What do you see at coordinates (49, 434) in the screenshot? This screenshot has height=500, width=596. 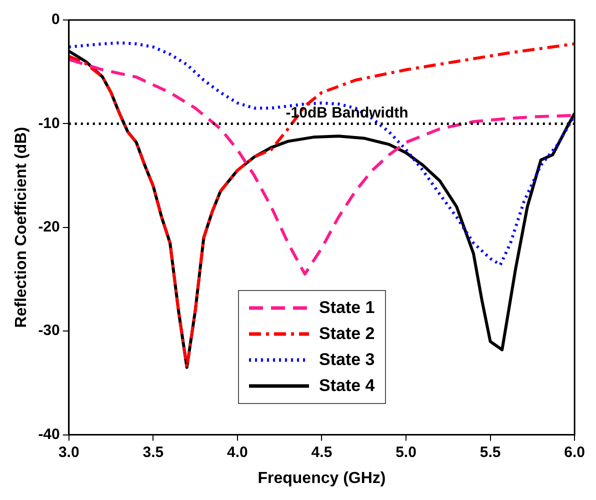 I see `y-tick-label: -40` at bounding box center [49, 434].